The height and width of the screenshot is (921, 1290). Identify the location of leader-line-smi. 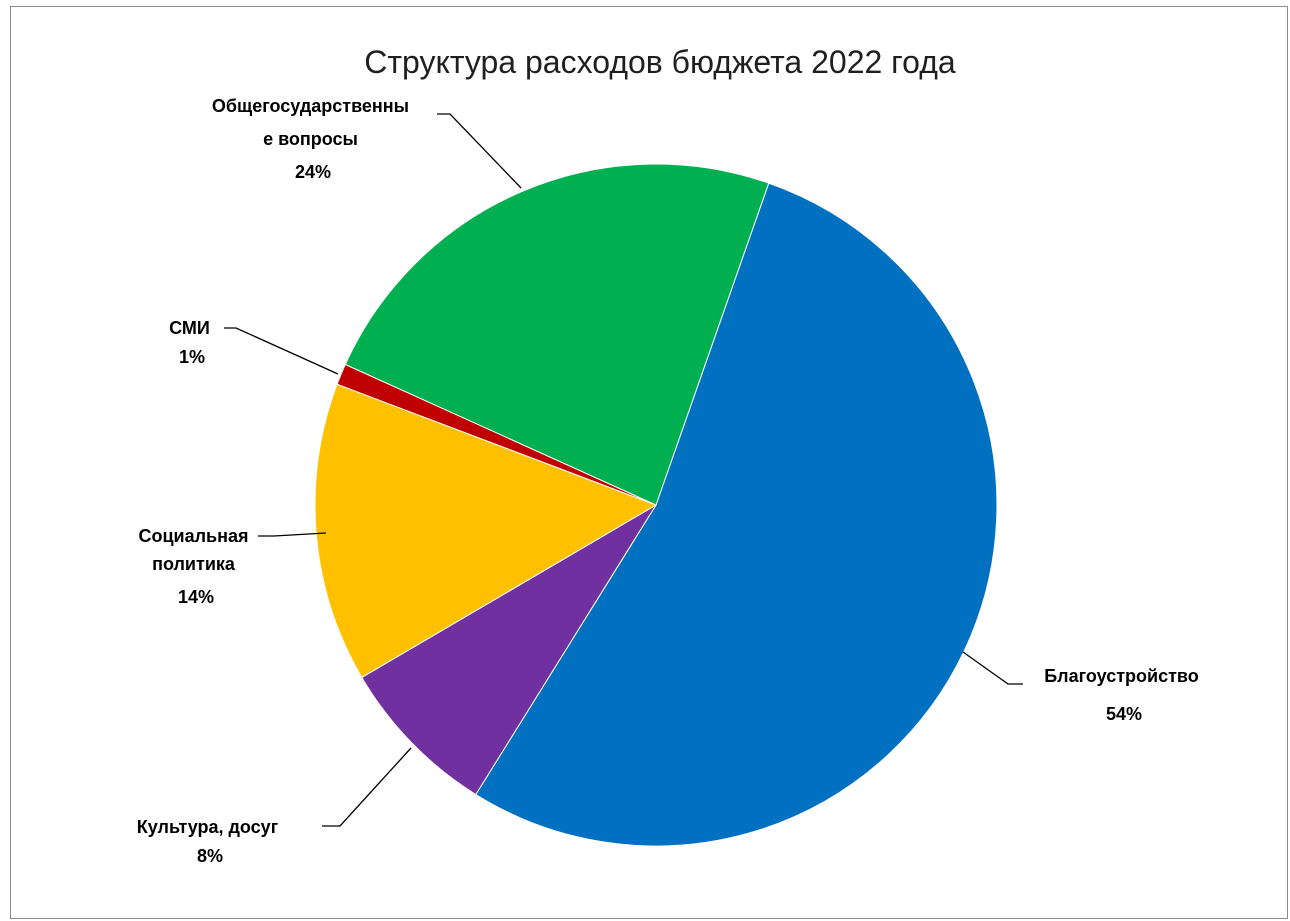
(281, 351).